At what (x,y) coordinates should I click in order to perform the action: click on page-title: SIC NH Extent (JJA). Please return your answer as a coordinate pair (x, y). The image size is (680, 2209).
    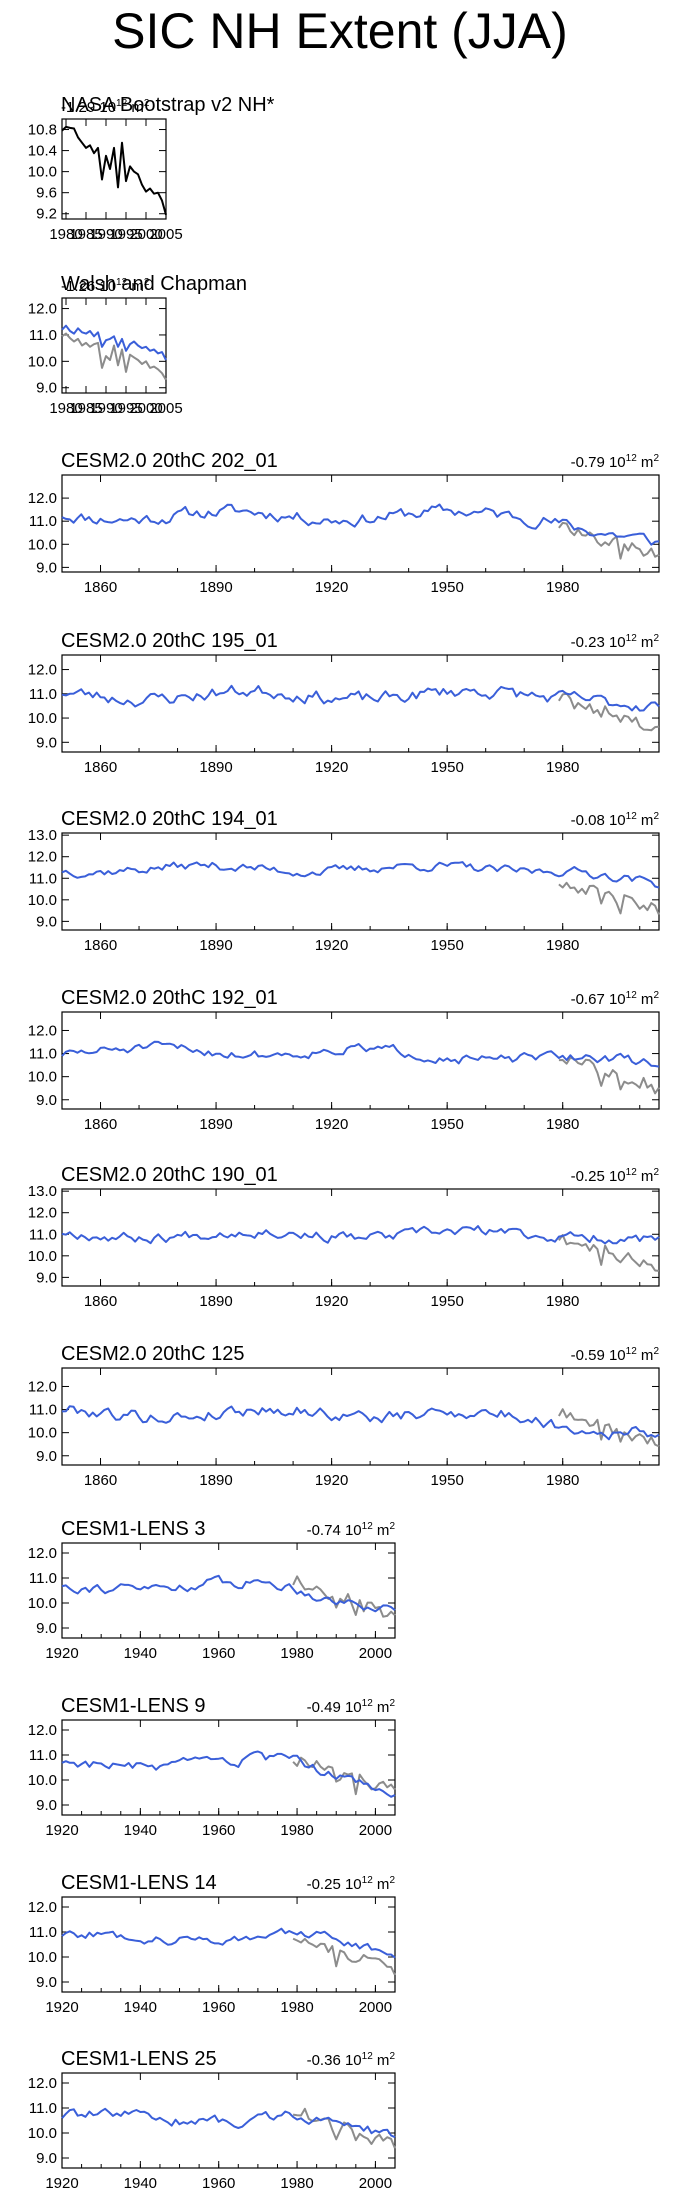
    Looking at the image, I should click on (340, 31).